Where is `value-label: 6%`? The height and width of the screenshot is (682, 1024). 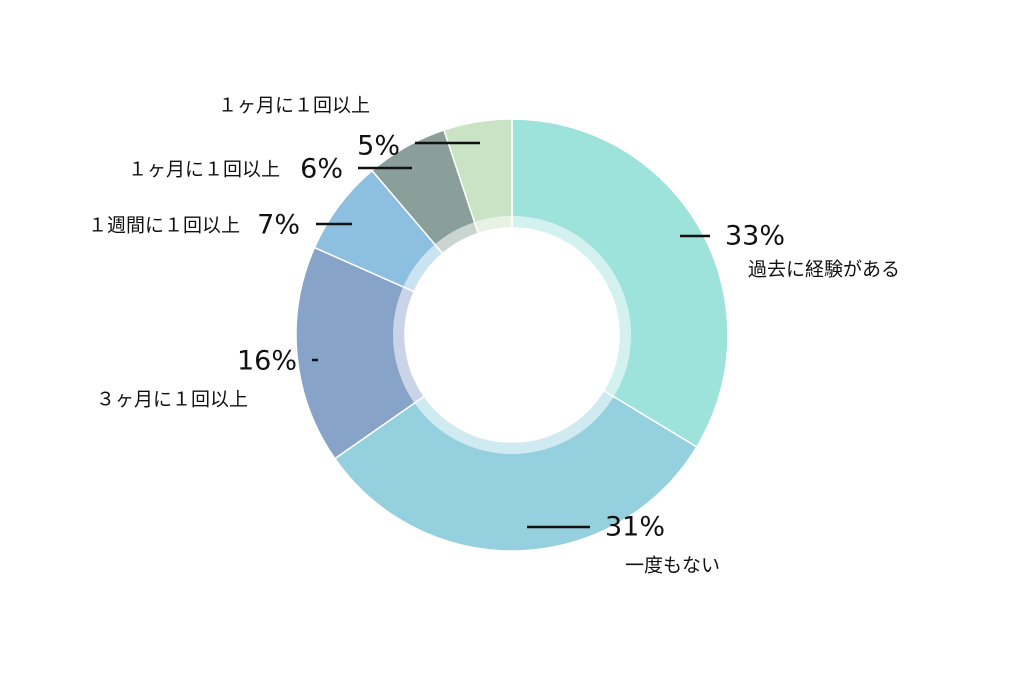 value-label: 6% is located at coordinates (321, 169).